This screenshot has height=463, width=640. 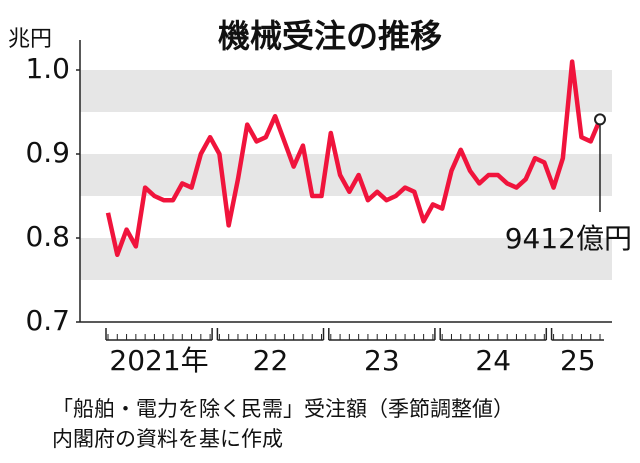 I want to click on x-tick-label: 22, so click(x=271, y=360).